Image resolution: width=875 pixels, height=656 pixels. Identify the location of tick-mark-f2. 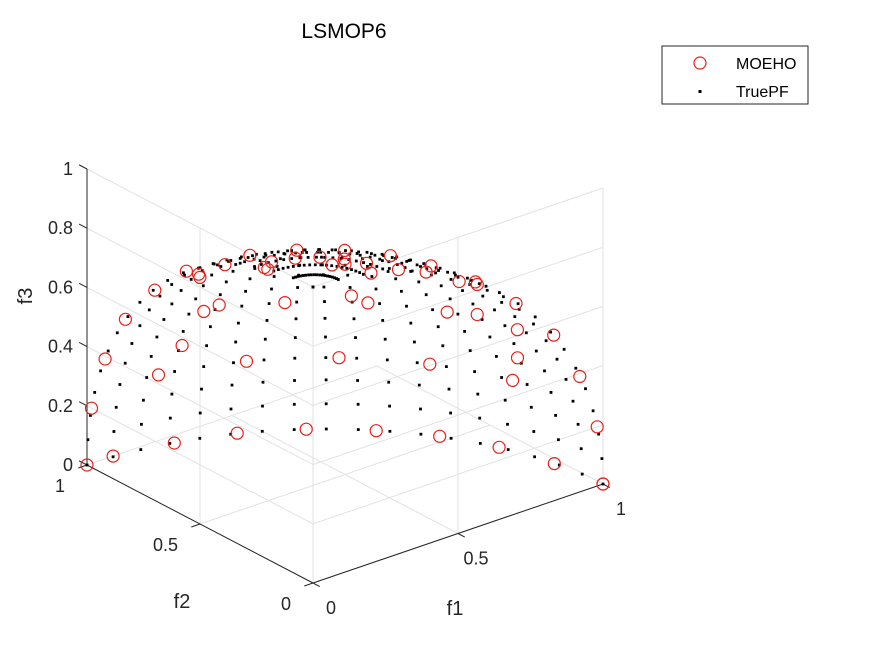
(309, 584).